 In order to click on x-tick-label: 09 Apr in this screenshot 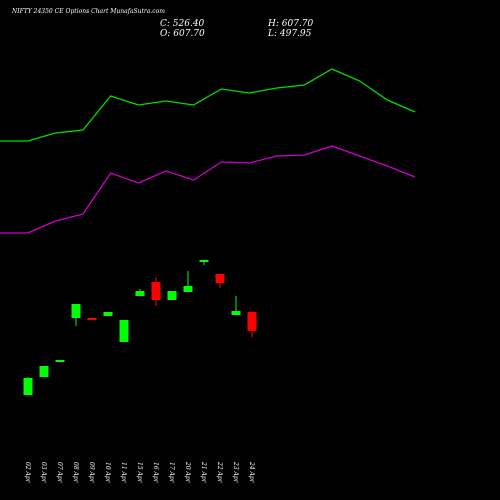, I will do `click(91, 473)`.